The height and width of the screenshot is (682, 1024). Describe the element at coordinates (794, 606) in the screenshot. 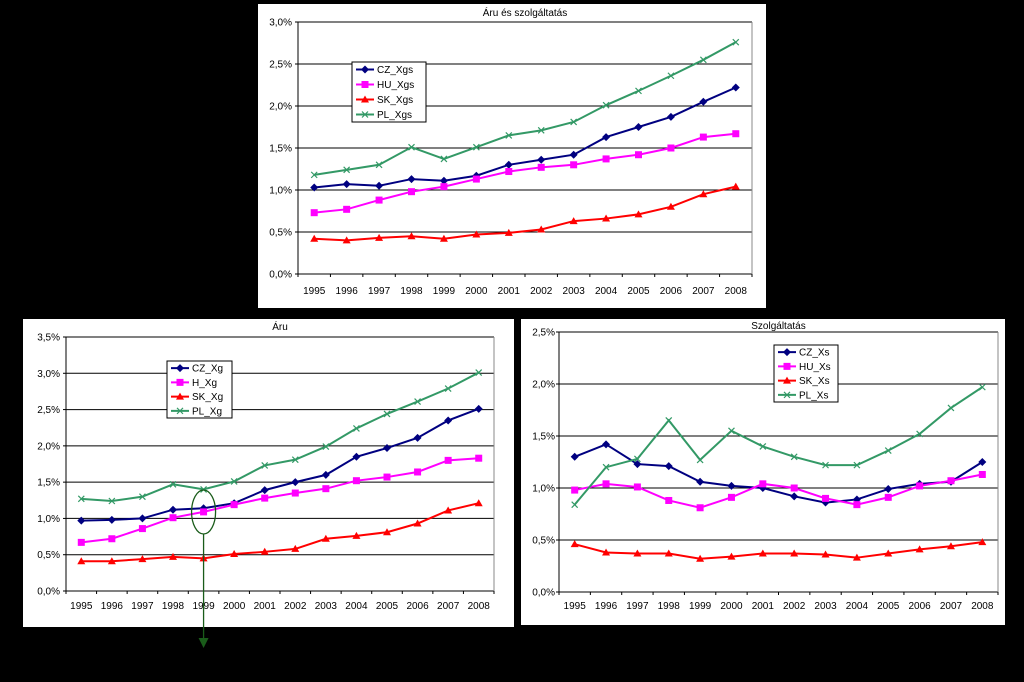

I see `x-tick-label: 2002` at that location.